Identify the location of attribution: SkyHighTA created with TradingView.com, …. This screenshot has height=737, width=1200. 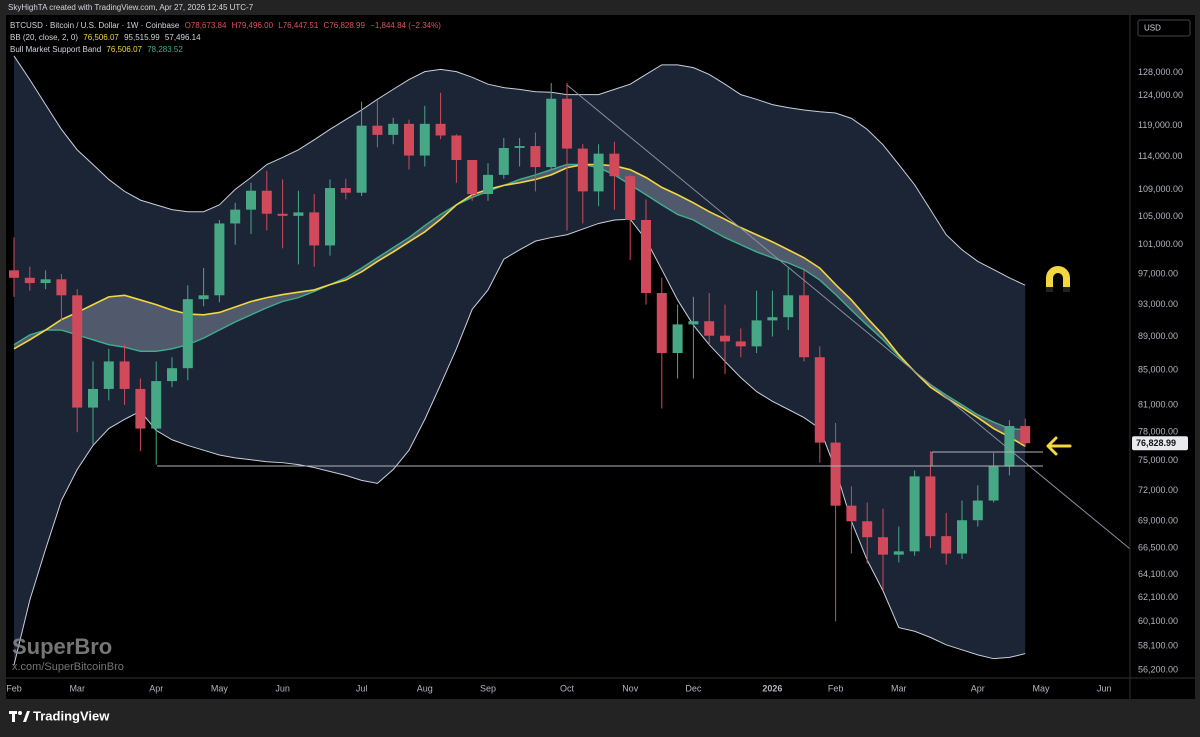
(131, 7).